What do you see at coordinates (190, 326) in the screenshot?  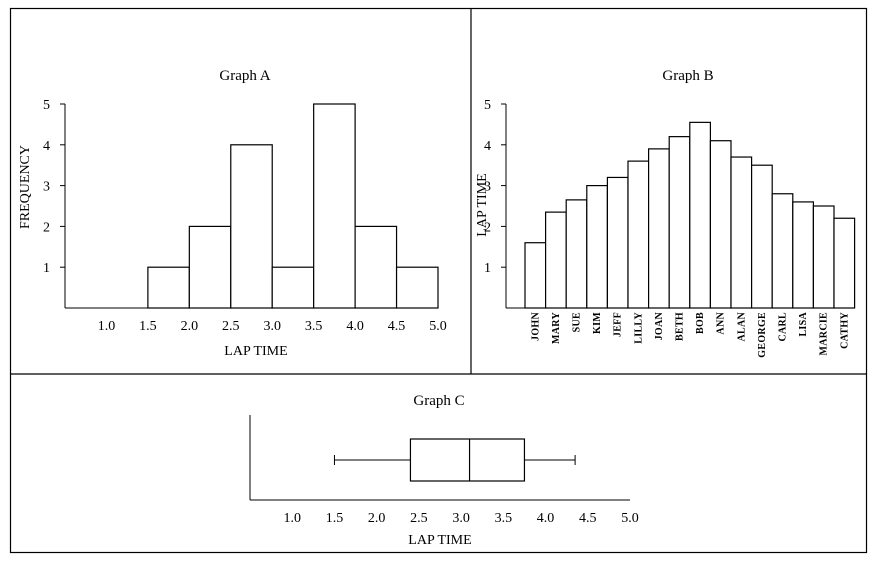 I see `graph-a-x-tick-label: 2.0` at bounding box center [190, 326].